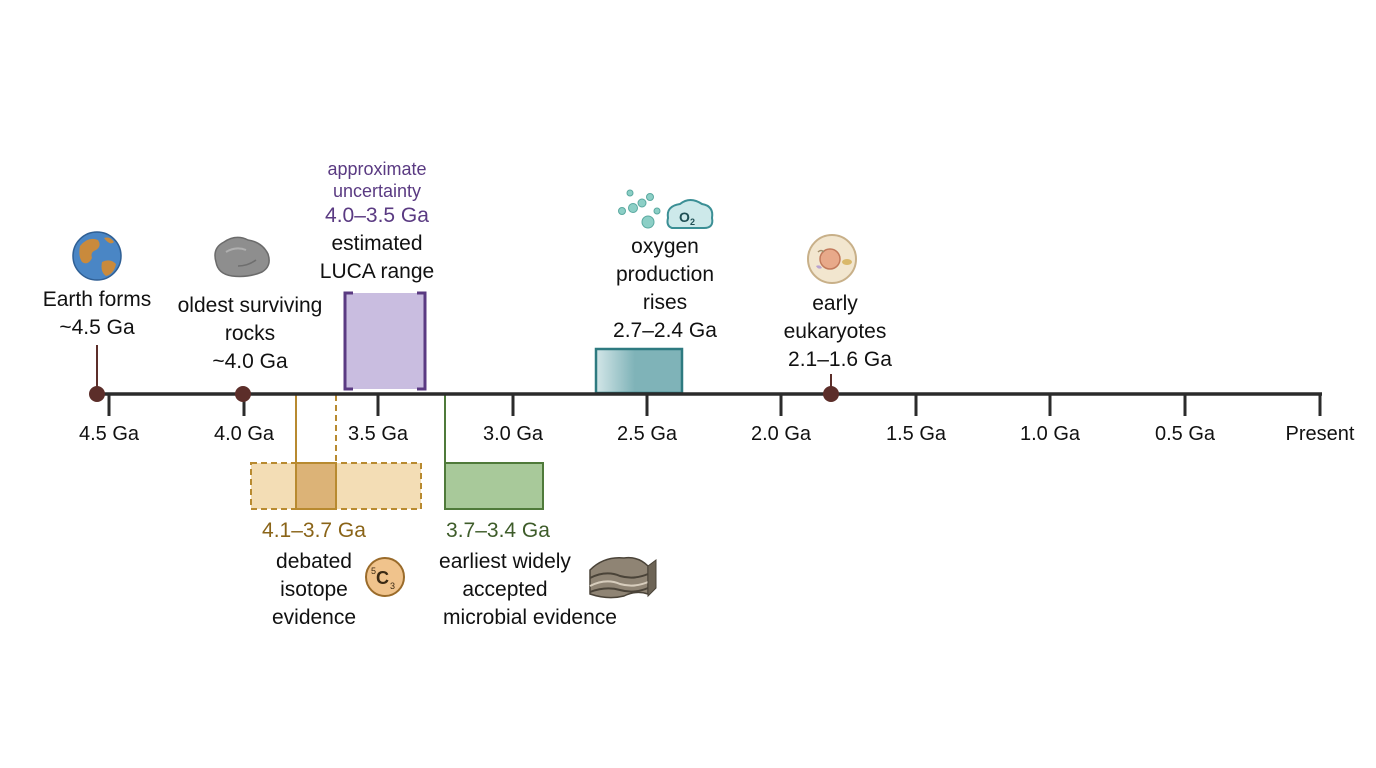 The image size is (1376, 768). What do you see at coordinates (665, 289) in the screenshot?
I see `oxygen-label: oxygen production rises 2.7–2.4 Ga` at bounding box center [665, 289].